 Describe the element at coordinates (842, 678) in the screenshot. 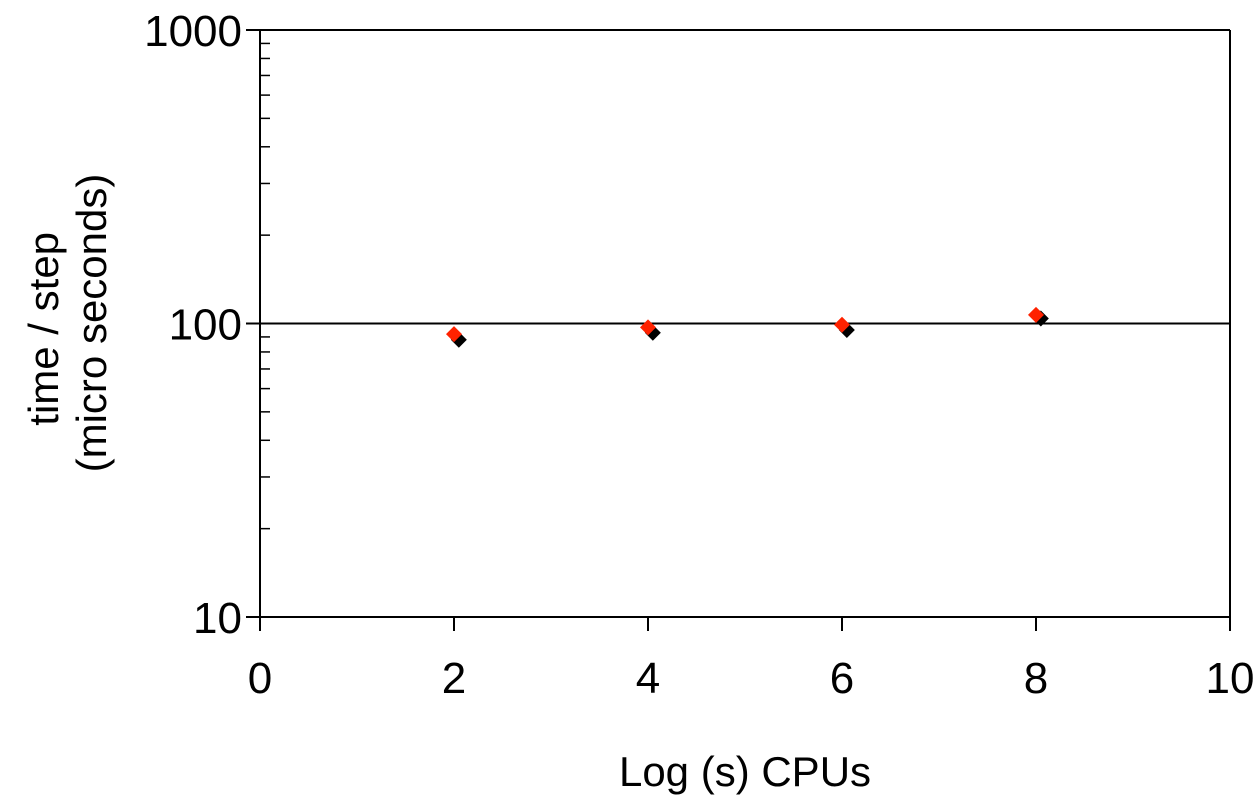

I see `x-tick-label: 6` at that location.